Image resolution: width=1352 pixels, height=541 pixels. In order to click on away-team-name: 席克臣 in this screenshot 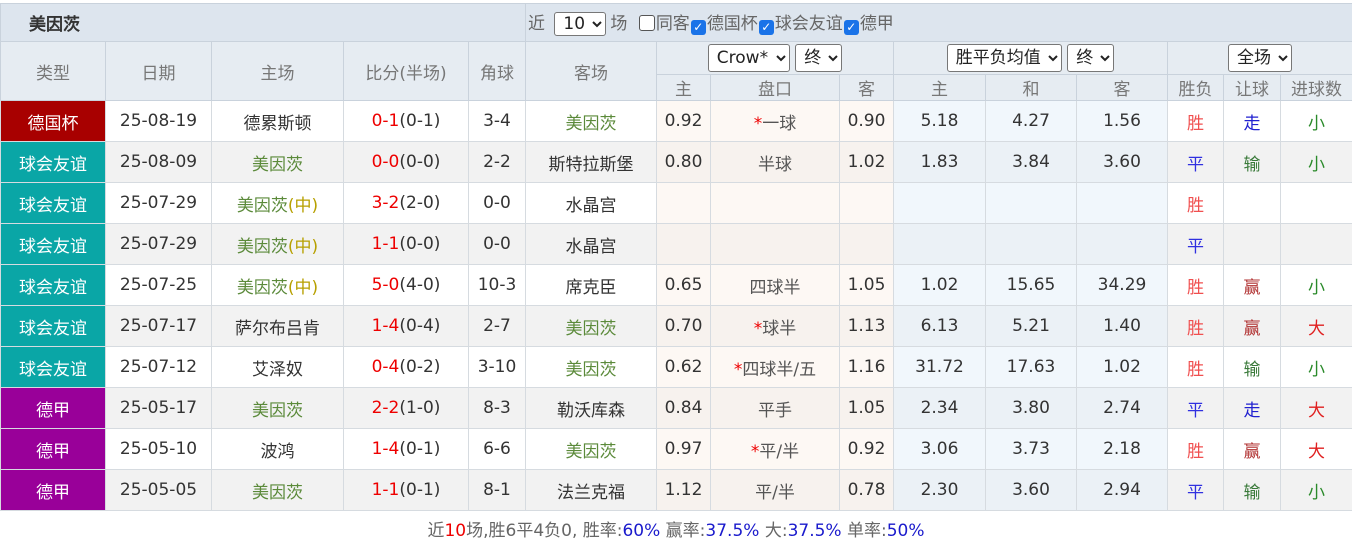, I will do `click(591, 287)`.